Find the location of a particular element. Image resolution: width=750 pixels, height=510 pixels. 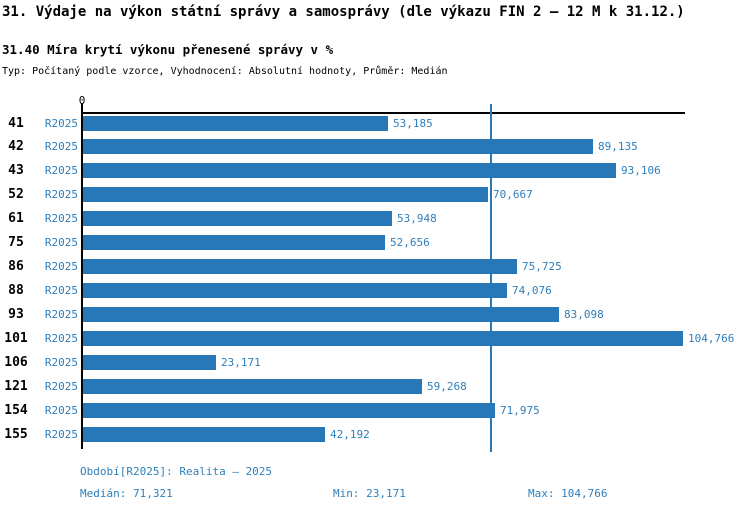

median-stat: Medián: 71,321 is located at coordinates (126, 493).